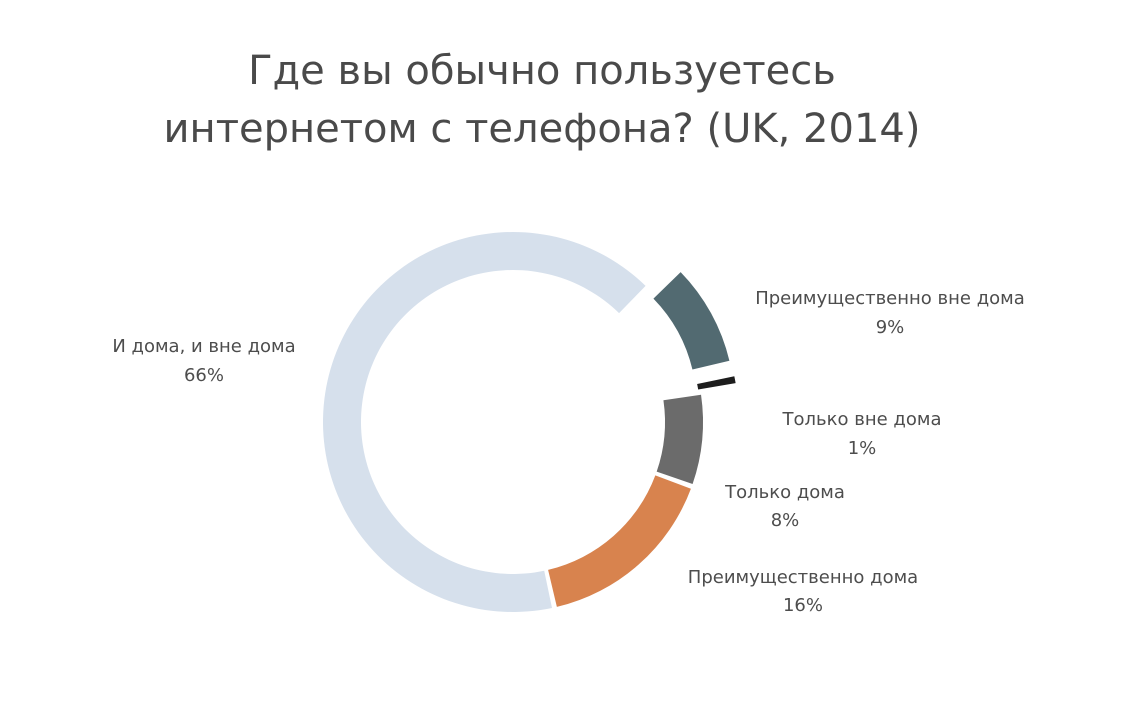  What do you see at coordinates (784, 492) in the screenshot?
I see `slice-label-name: Только дома` at bounding box center [784, 492].